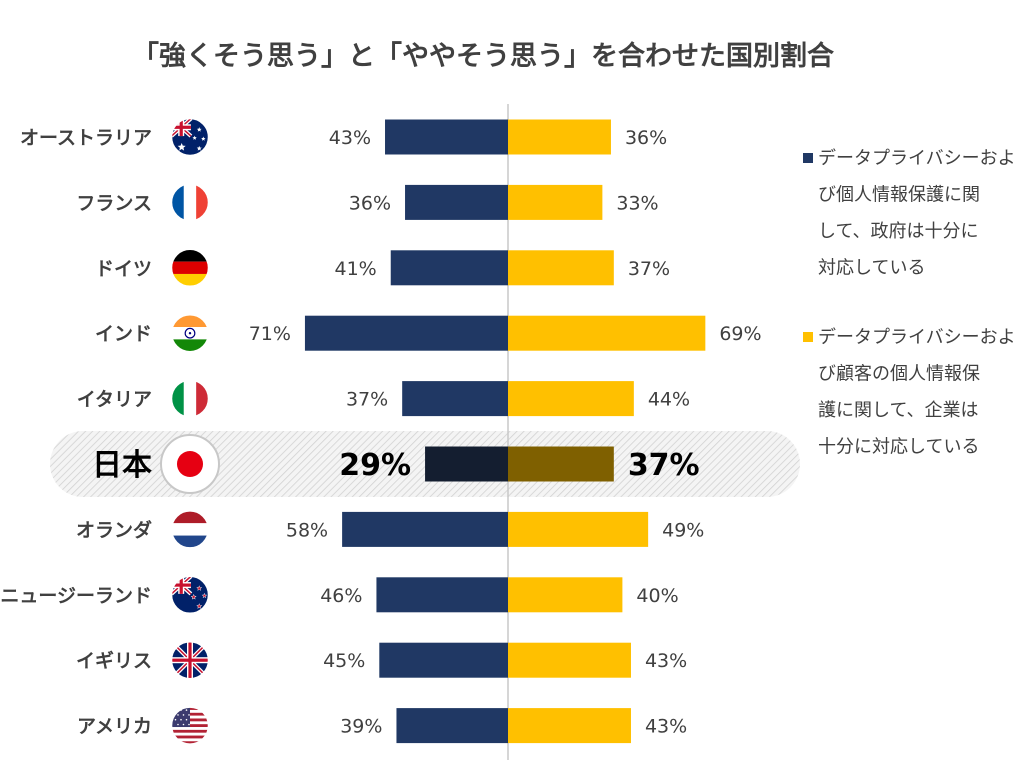 This screenshot has height=779, width=1017. I want to click on australia-flag-icon, so click(190, 137).